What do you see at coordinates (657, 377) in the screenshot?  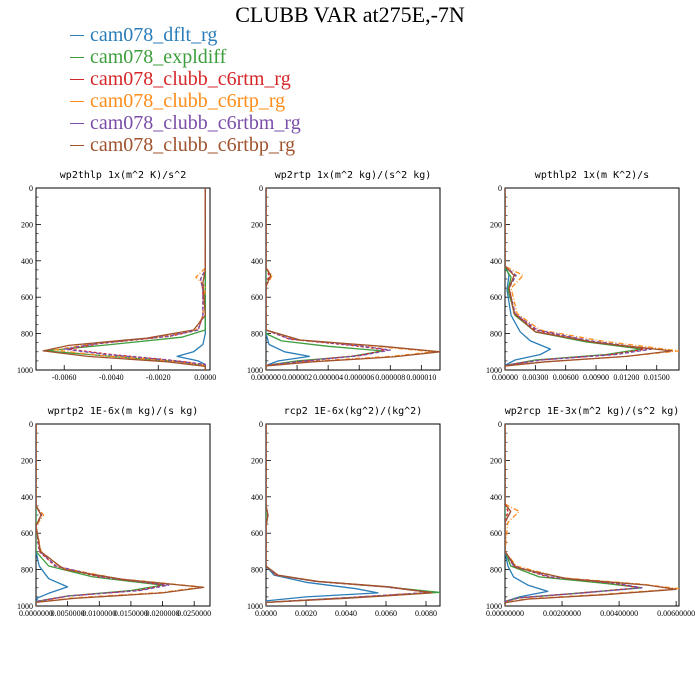 I see `x-tick-label: 0.01500` at bounding box center [657, 377].